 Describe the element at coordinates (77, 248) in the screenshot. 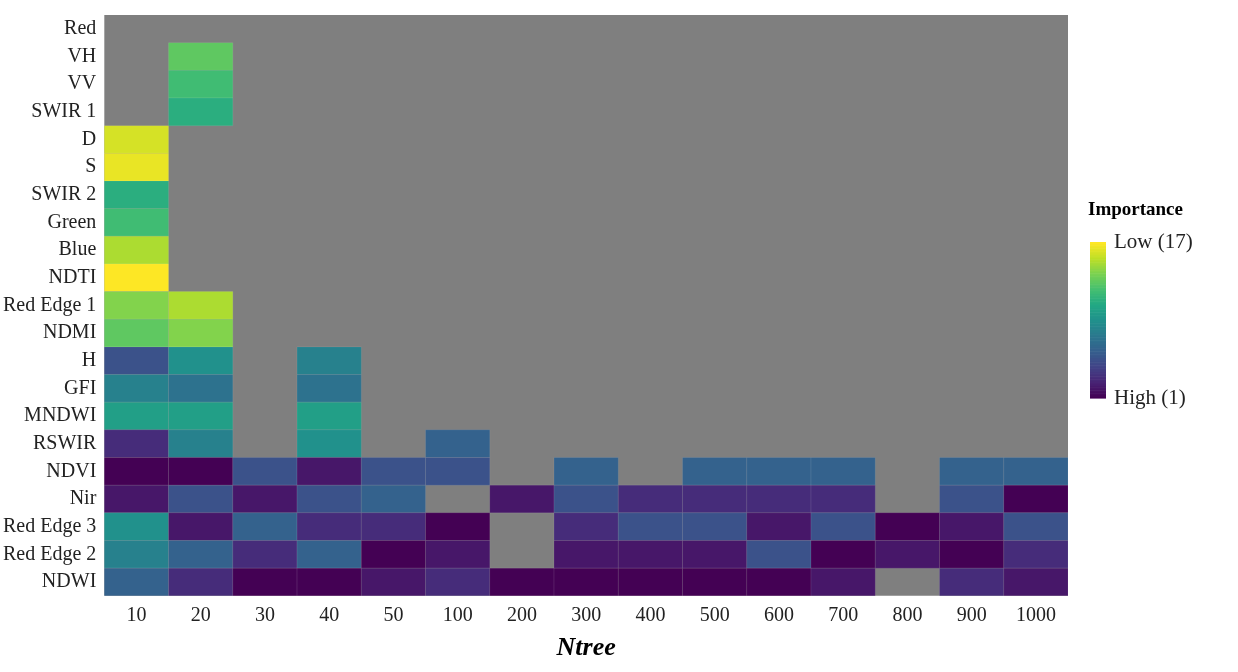

I see `y-tick-label: Blue` at that location.